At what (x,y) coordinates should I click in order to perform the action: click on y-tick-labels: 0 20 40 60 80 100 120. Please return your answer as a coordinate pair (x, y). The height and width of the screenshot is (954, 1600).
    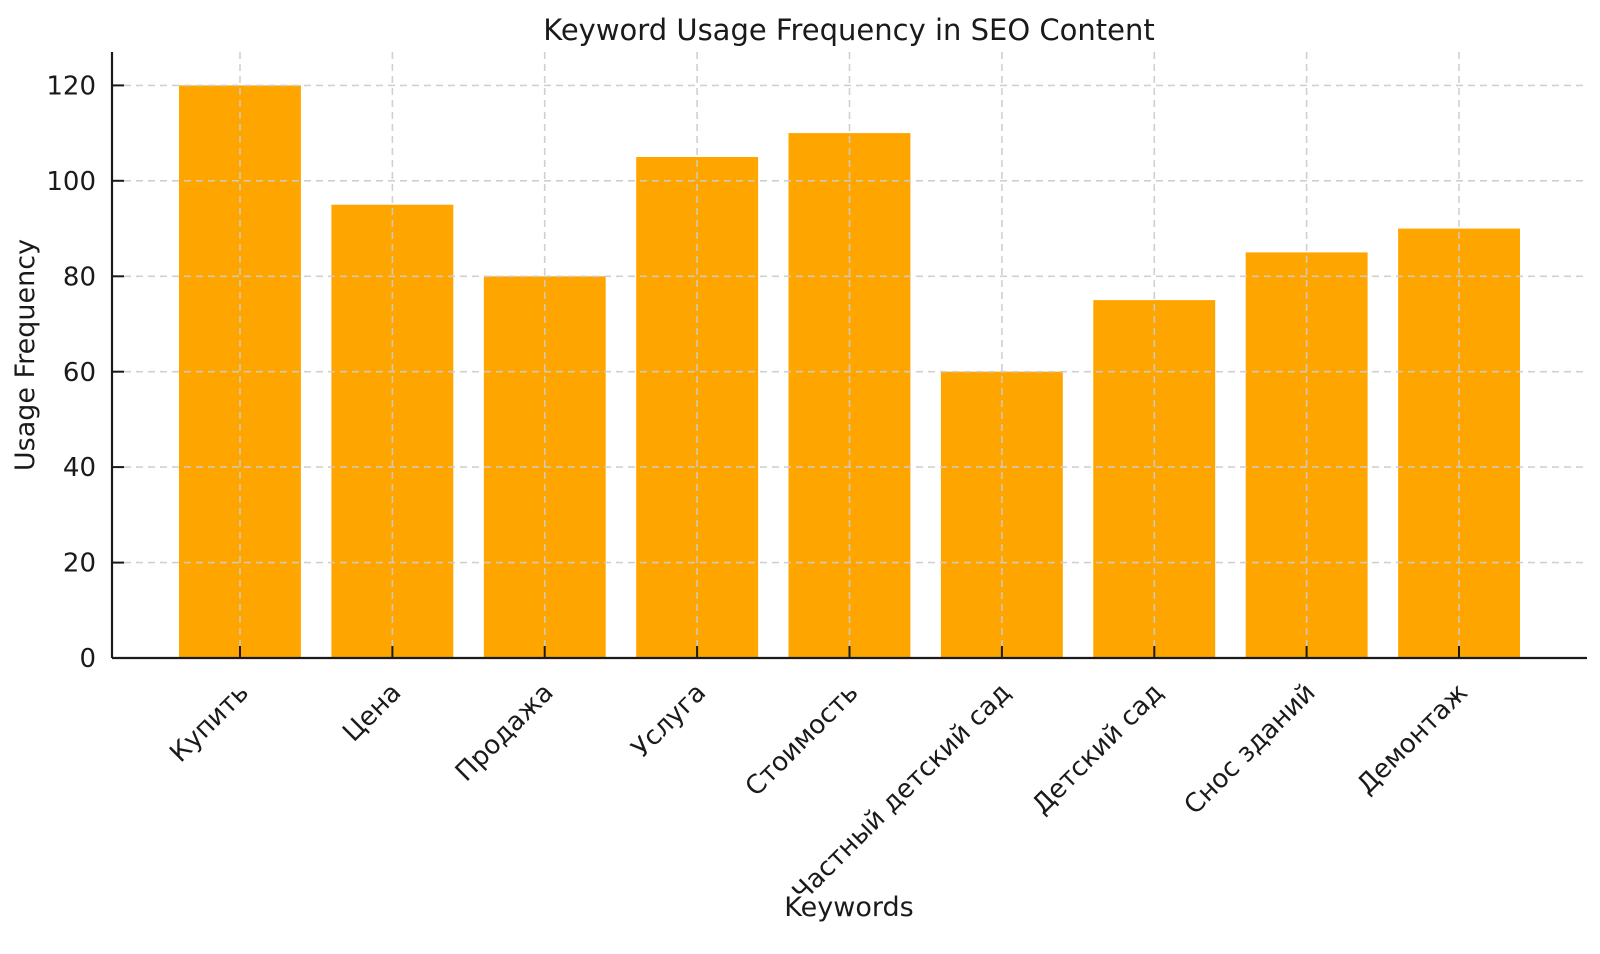
    Looking at the image, I should click on (71, 373).